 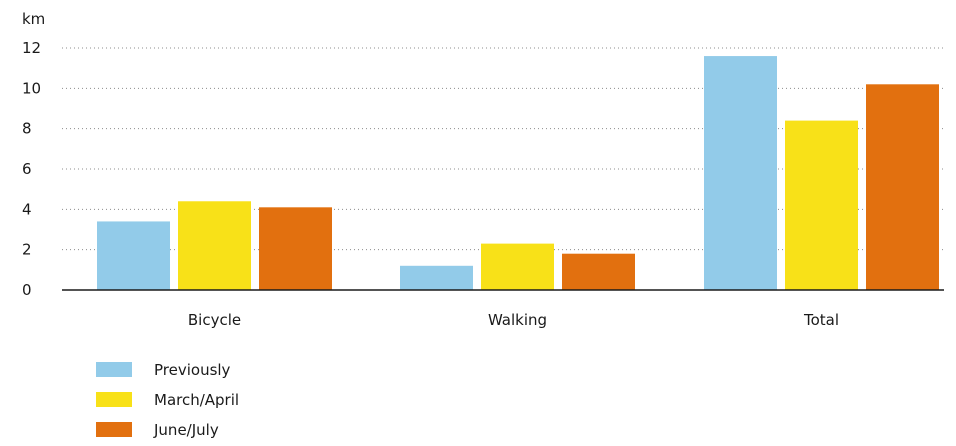 What do you see at coordinates (598, 271) in the screenshot?
I see `bar-walking-june-july` at bounding box center [598, 271].